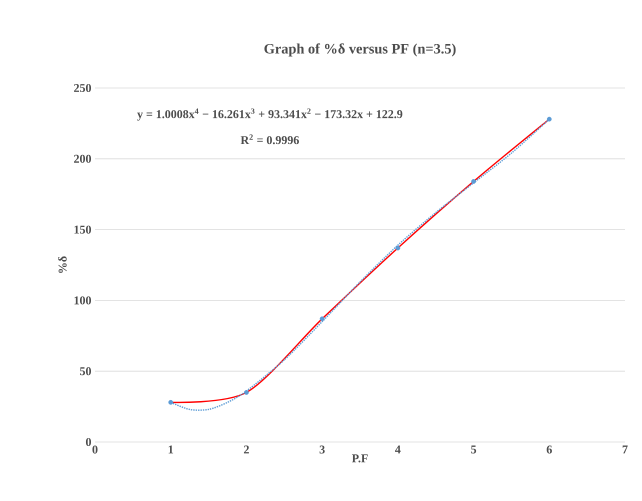 The width and height of the screenshot is (642, 501). I want to click on y-tick-label: 0, so click(89, 442).